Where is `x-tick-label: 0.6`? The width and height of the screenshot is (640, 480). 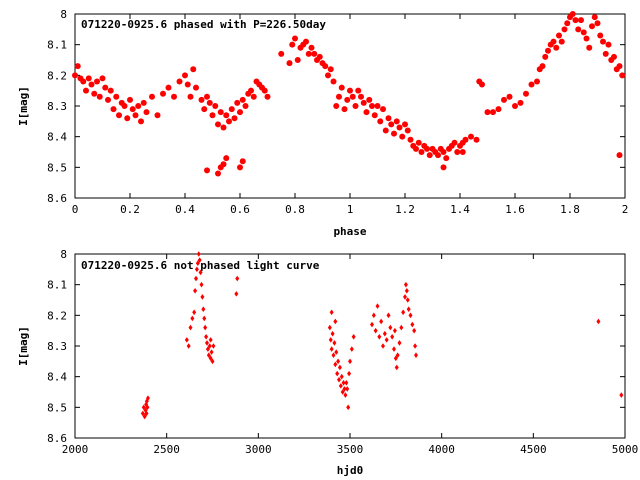
x-tick-label: 0.6 is located at coordinates (240, 209).